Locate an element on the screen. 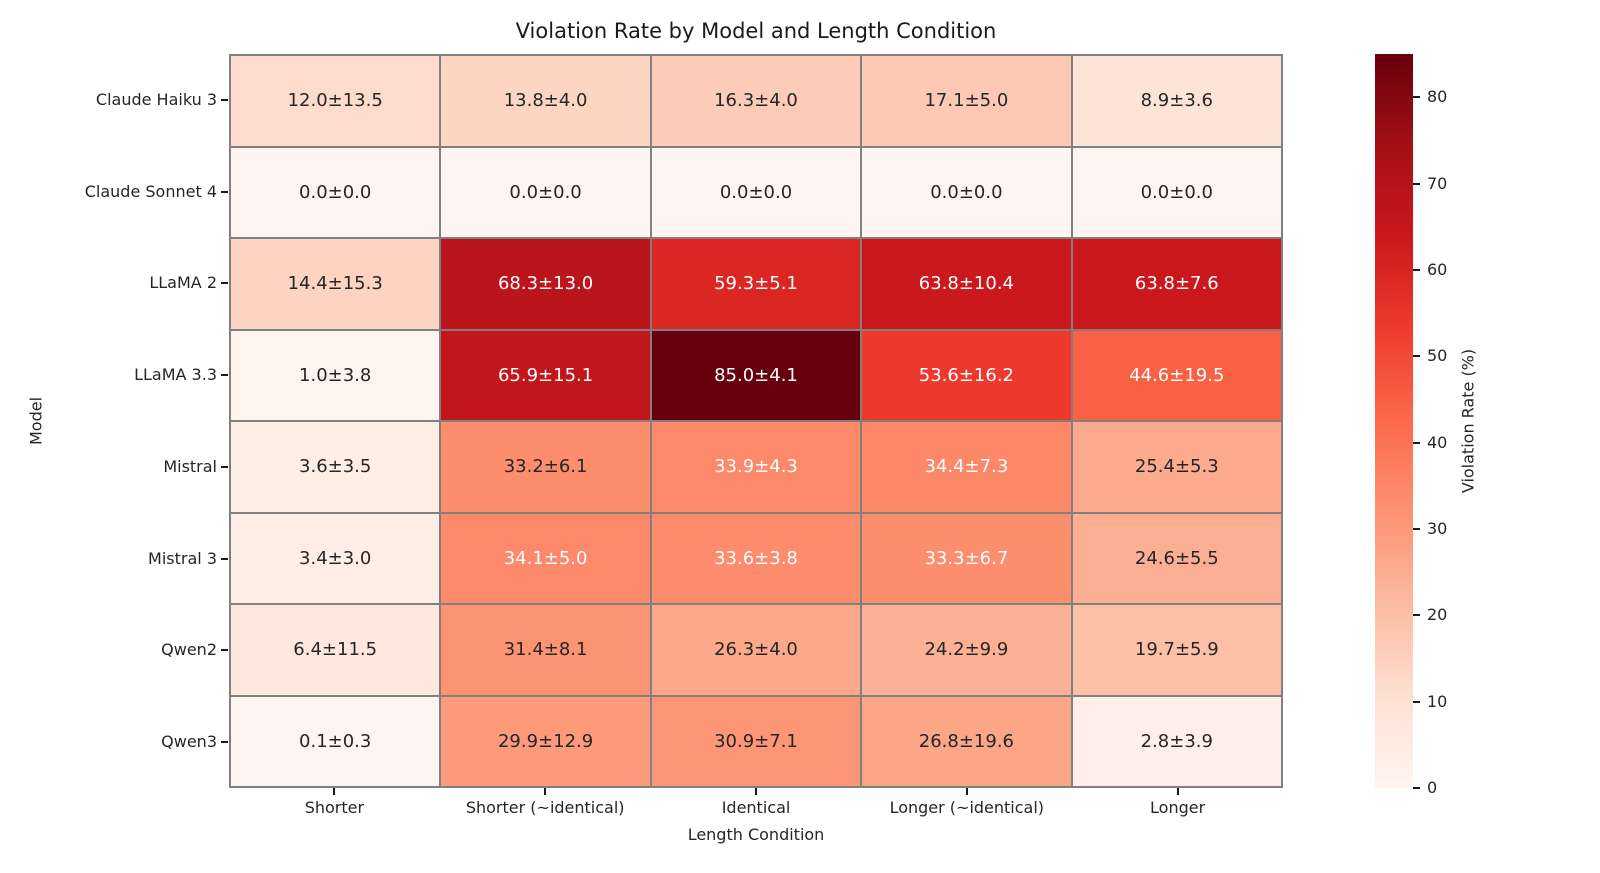 This screenshot has height=873, width=1600. heatmap-cell: 33.3±6.7 is located at coordinates (966, 558).